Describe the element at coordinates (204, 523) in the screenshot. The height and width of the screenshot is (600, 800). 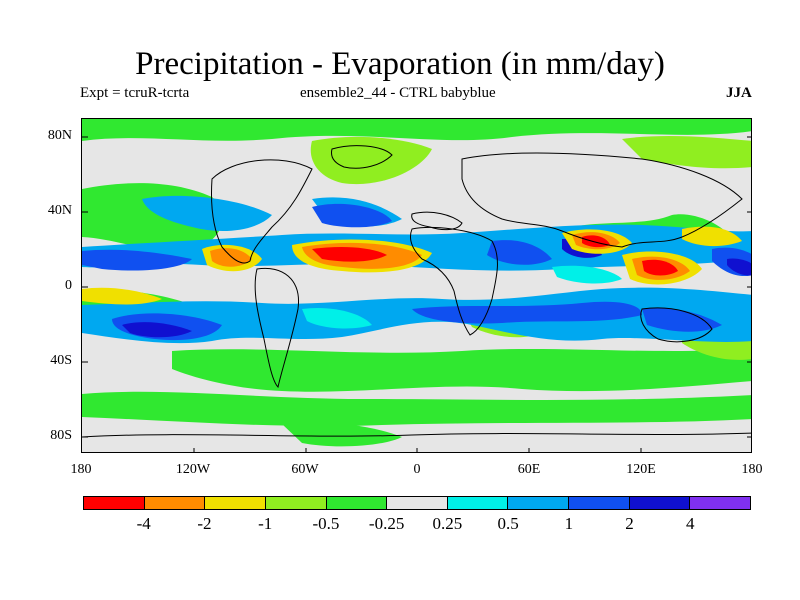
I see `colorbar-label: -2` at that location.